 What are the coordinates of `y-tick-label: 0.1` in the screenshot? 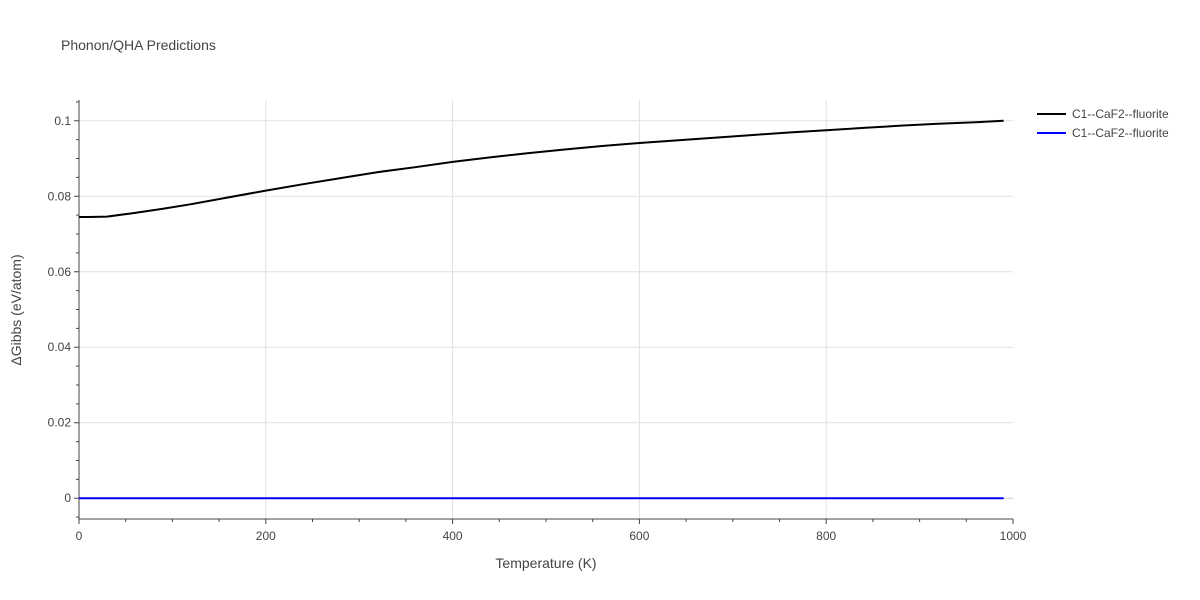 It's located at (62, 121).